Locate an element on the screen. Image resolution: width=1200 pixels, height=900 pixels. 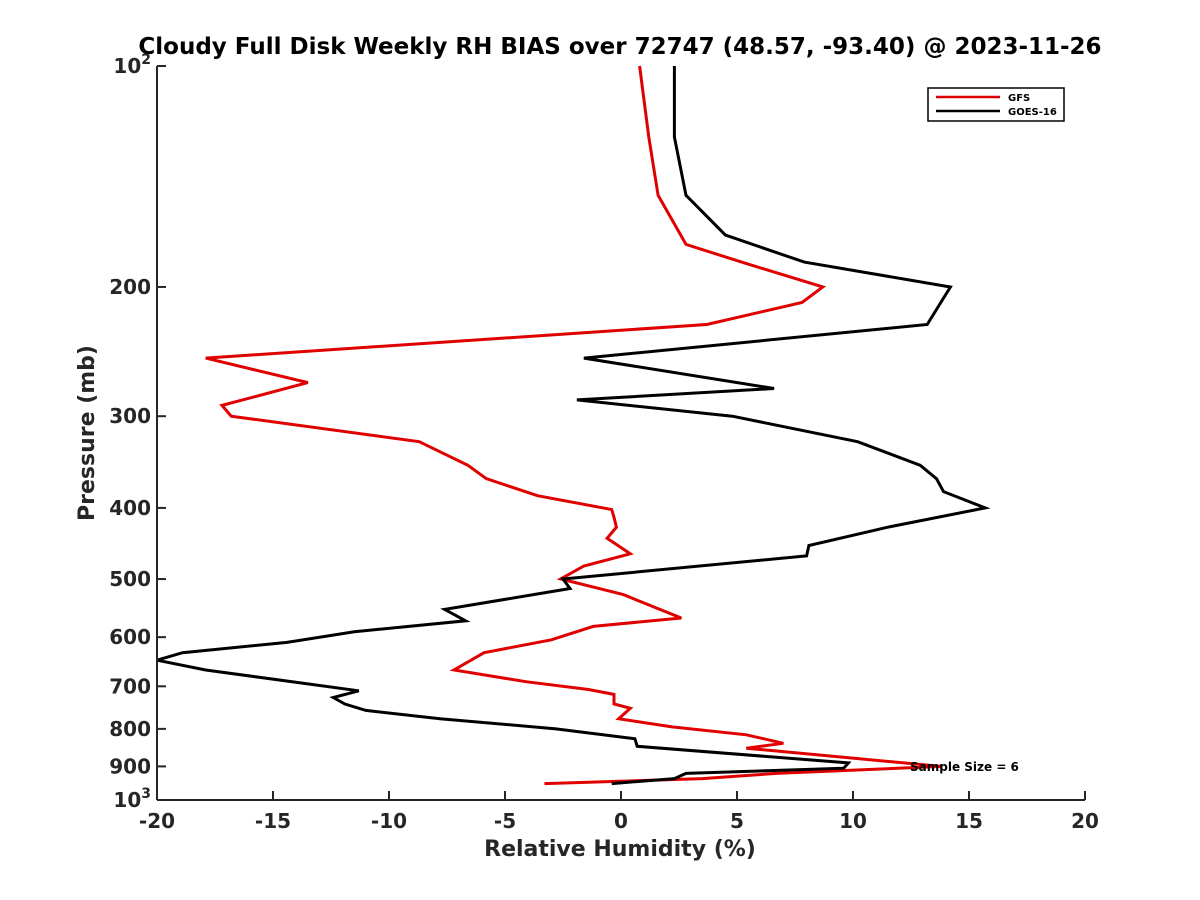
legend-label: GFS is located at coordinates (1019, 98).